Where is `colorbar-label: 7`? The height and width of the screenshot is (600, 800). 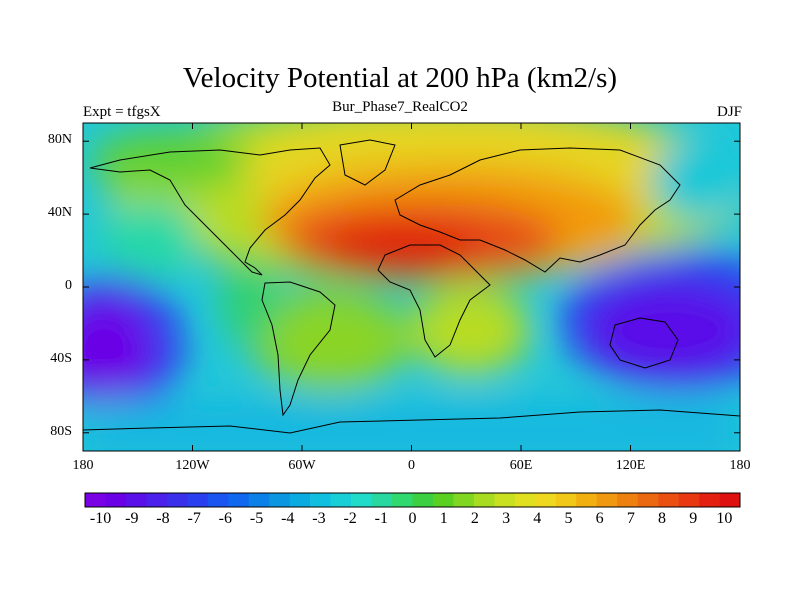
colorbar-label: 7 is located at coordinates (630, 518).